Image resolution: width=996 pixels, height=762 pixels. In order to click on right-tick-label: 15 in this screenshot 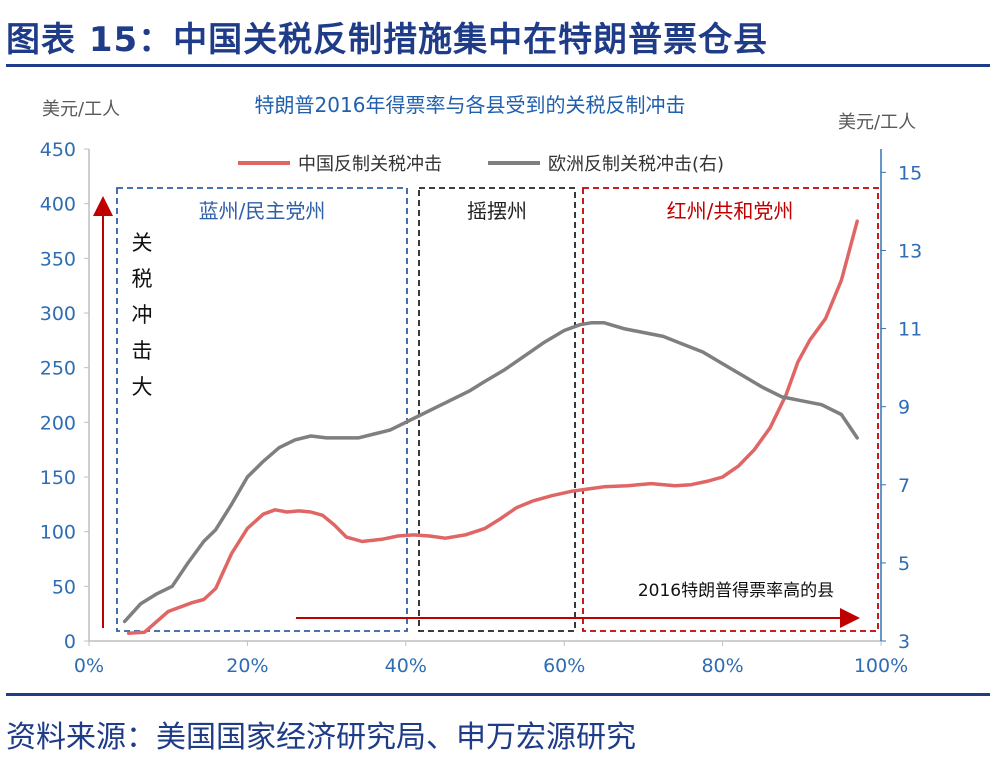, I will do `click(910, 173)`.